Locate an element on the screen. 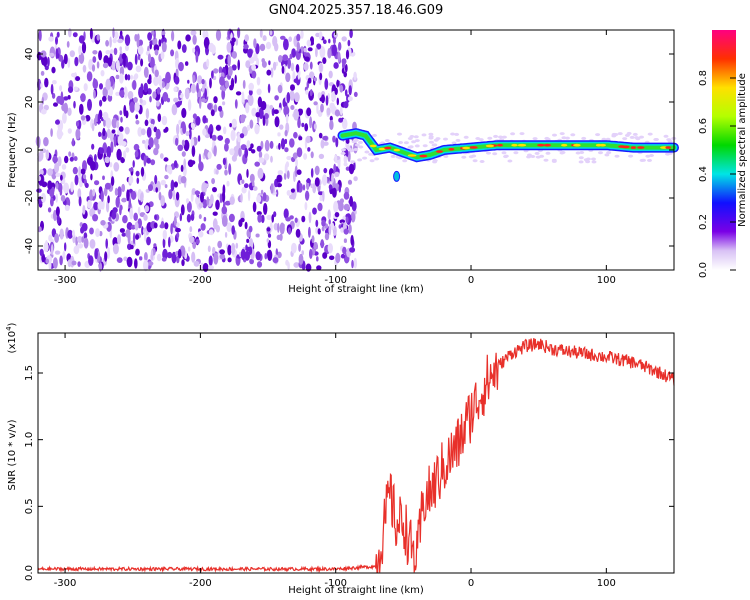 Image resolution: width=750 pixels, height=600 pixels. y-tick-label: 0 is located at coordinates (29, 150).